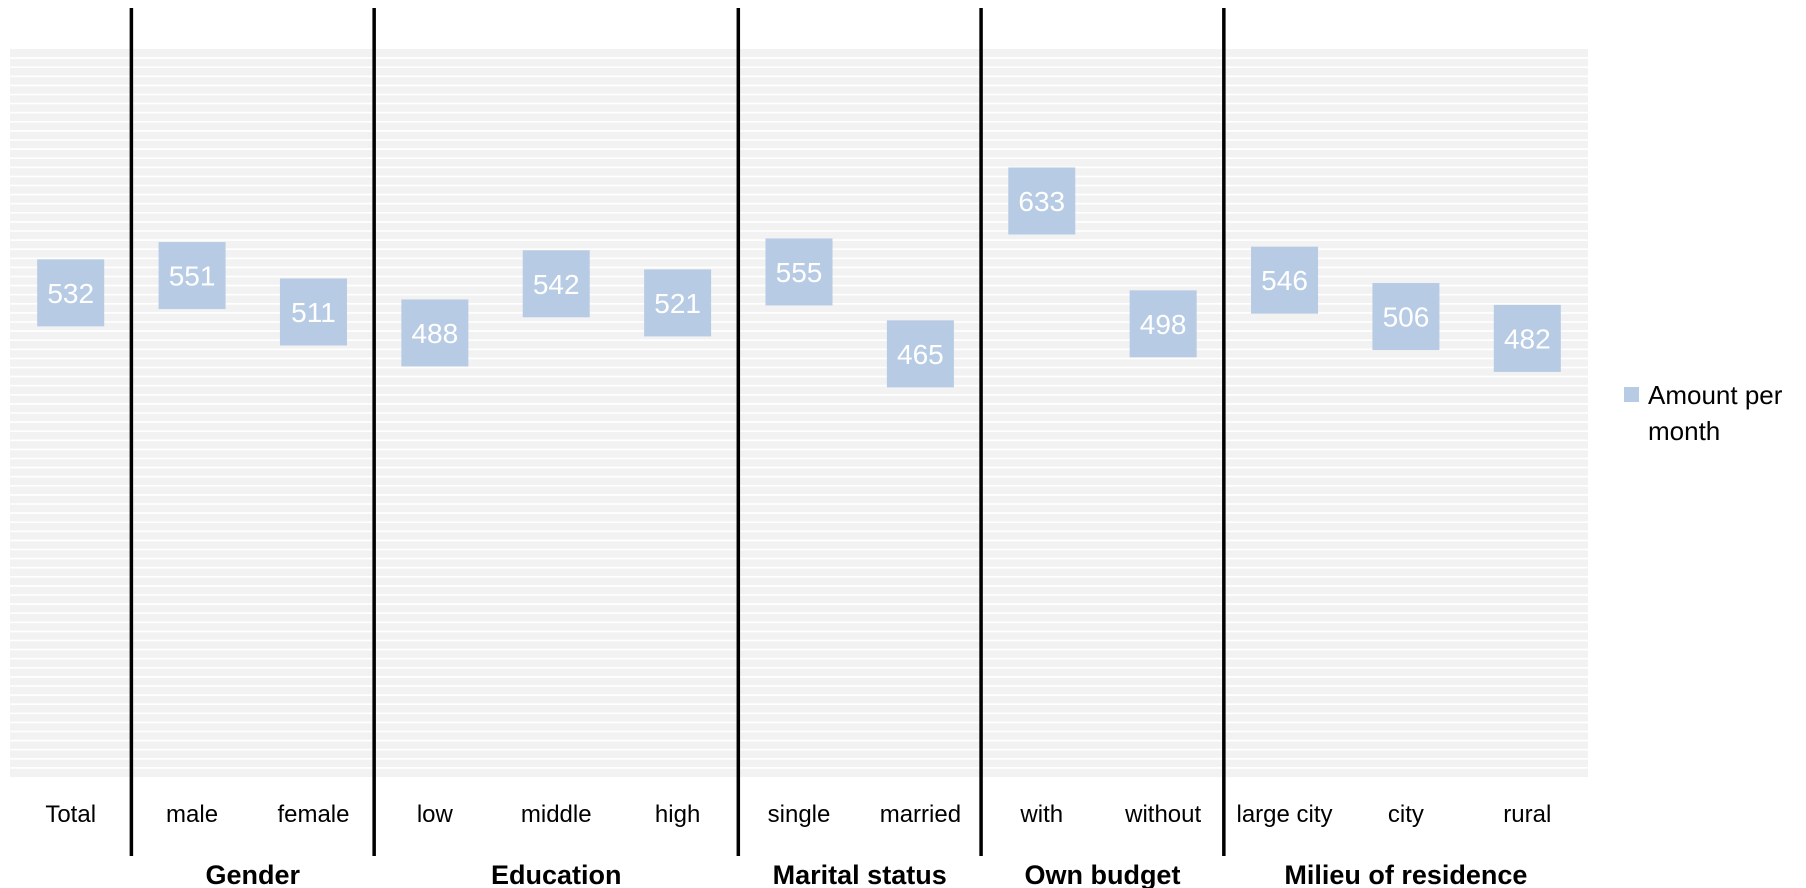 This screenshot has height=888, width=1806. I want to click on category-label-married: married, so click(920, 814).